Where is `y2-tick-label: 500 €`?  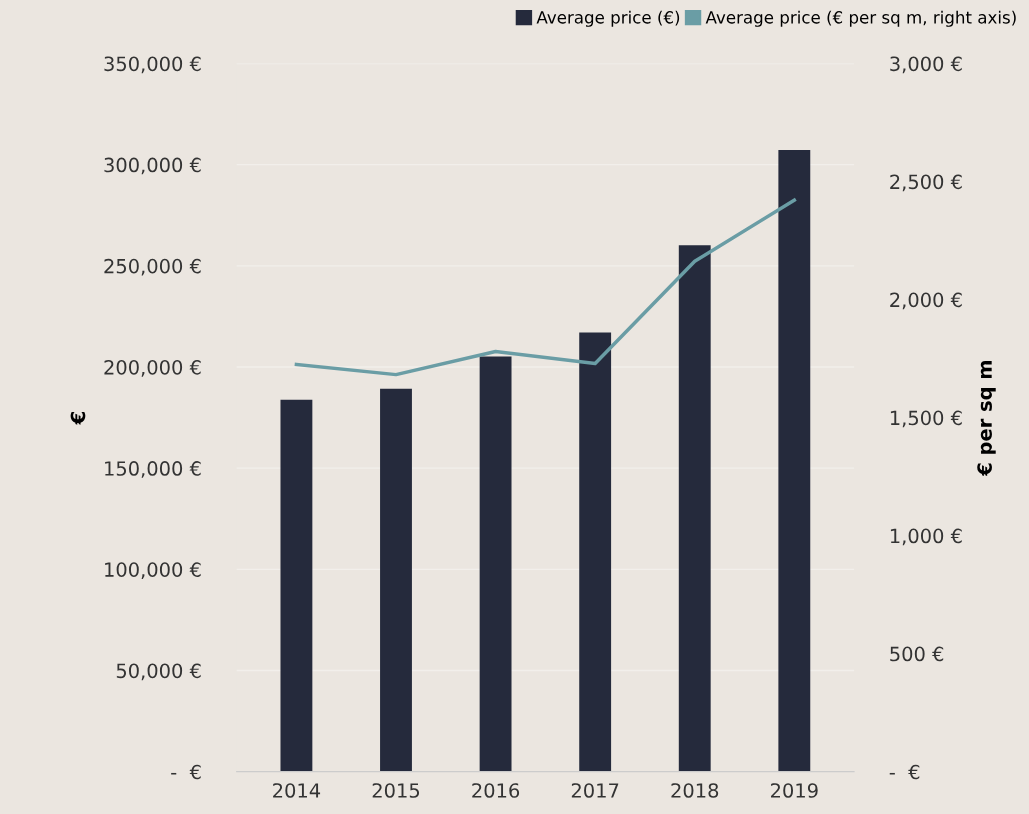
y2-tick-label: 500 € is located at coordinates (917, 654).